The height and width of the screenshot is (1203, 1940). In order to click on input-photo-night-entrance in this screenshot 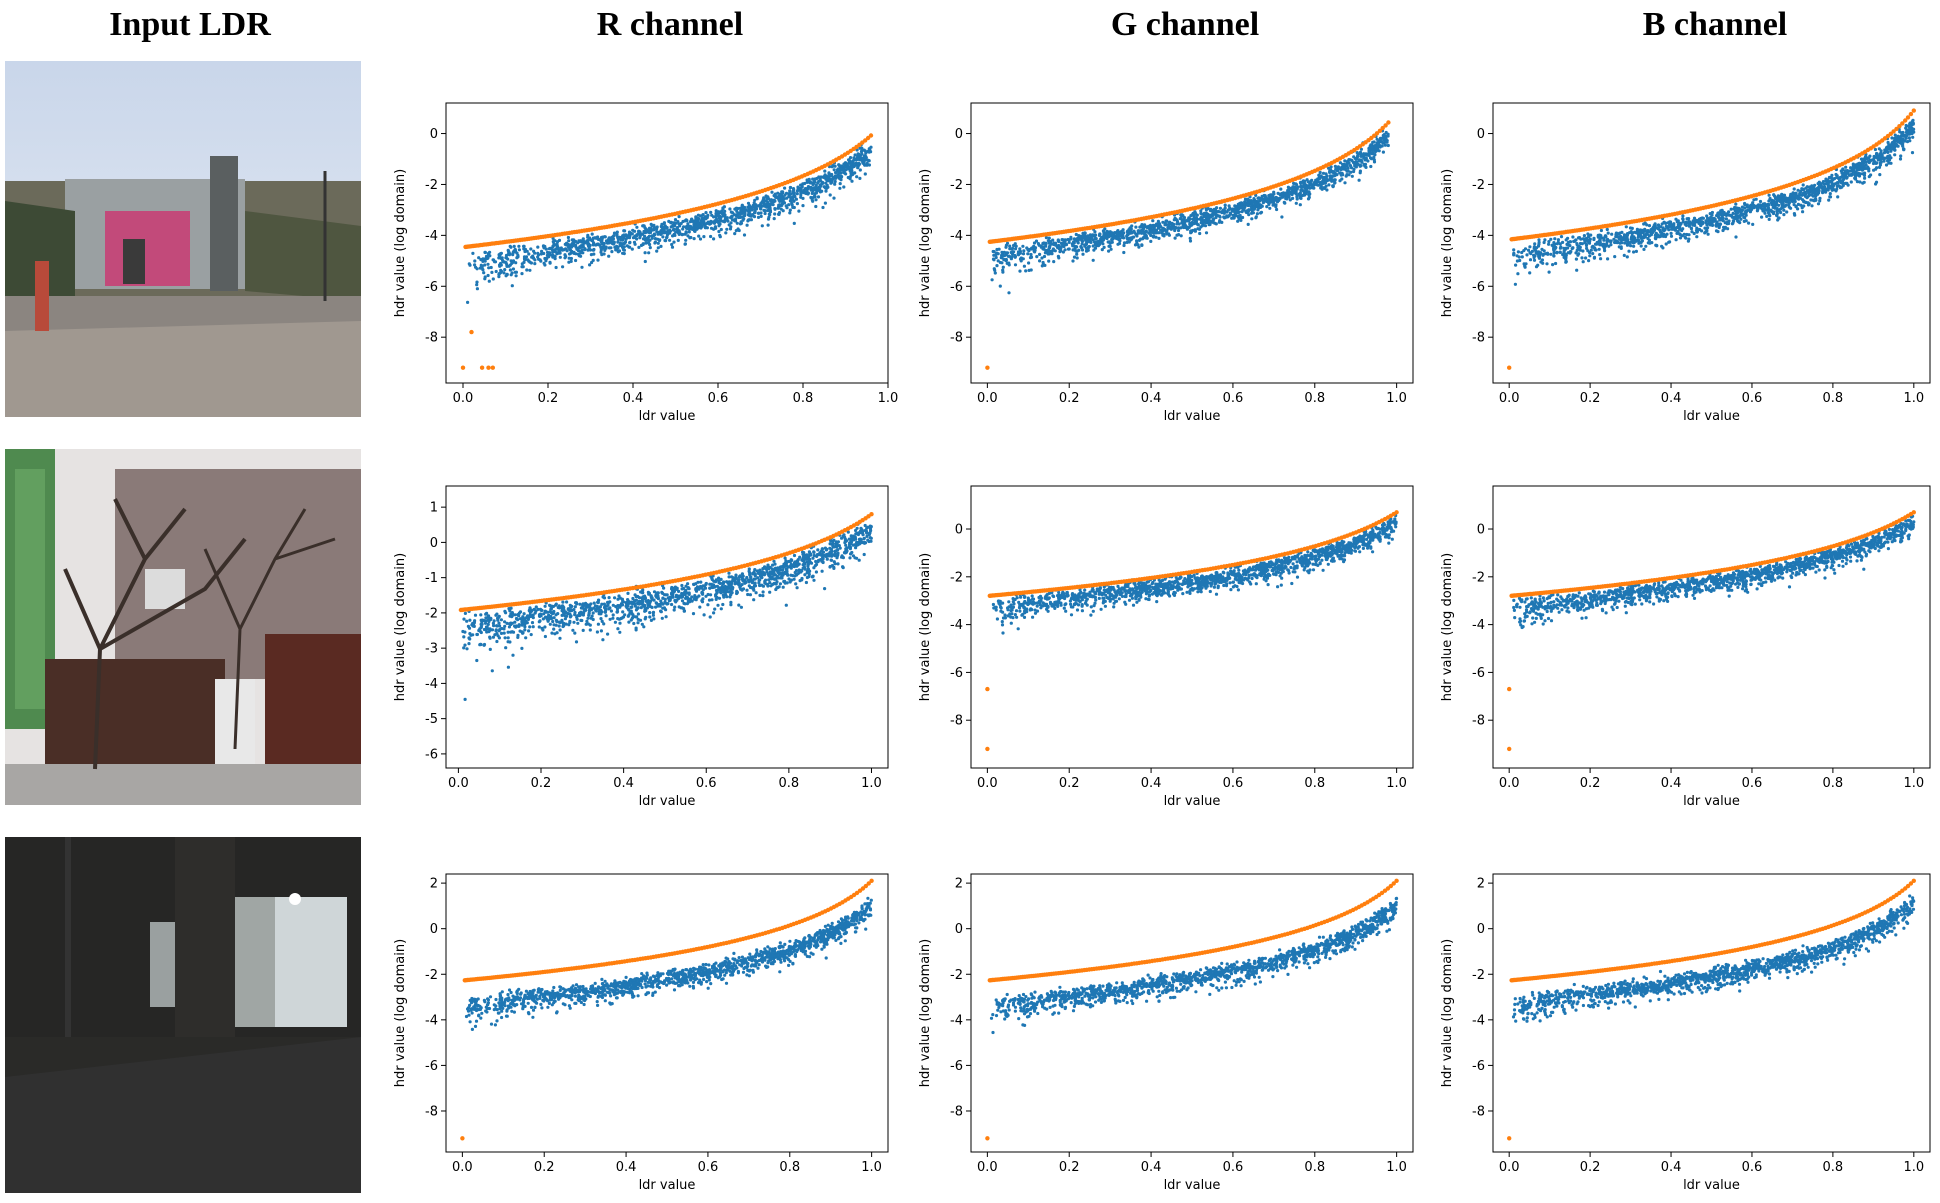, I will do `click(183, 1015)`.